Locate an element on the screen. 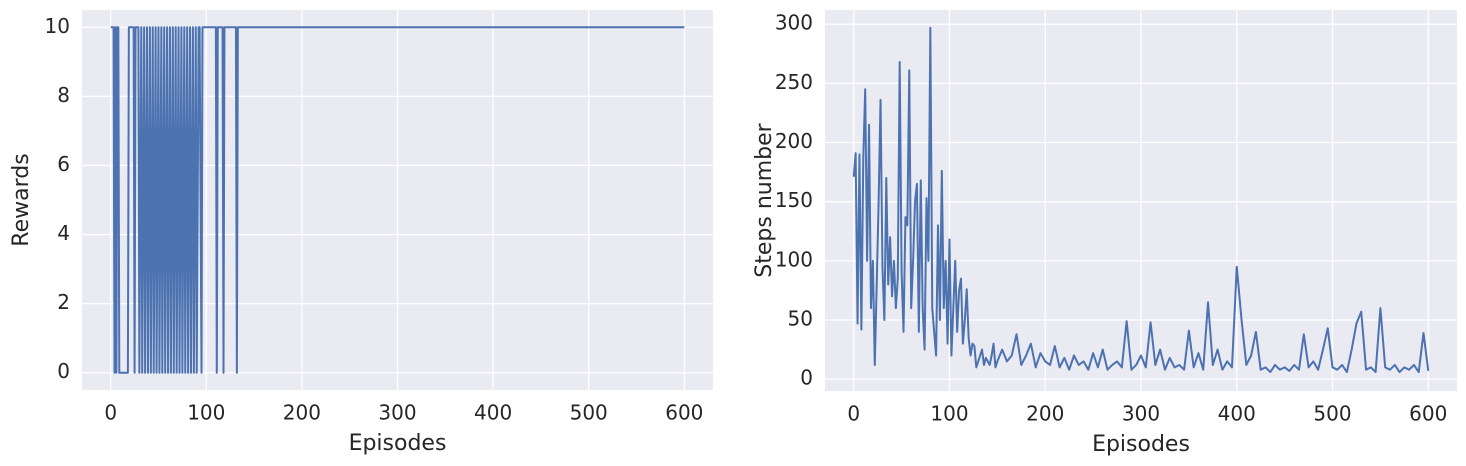 This screenshot has height=466, width=1466. y-tick-label: 6 is located at coordinates (63, 164).